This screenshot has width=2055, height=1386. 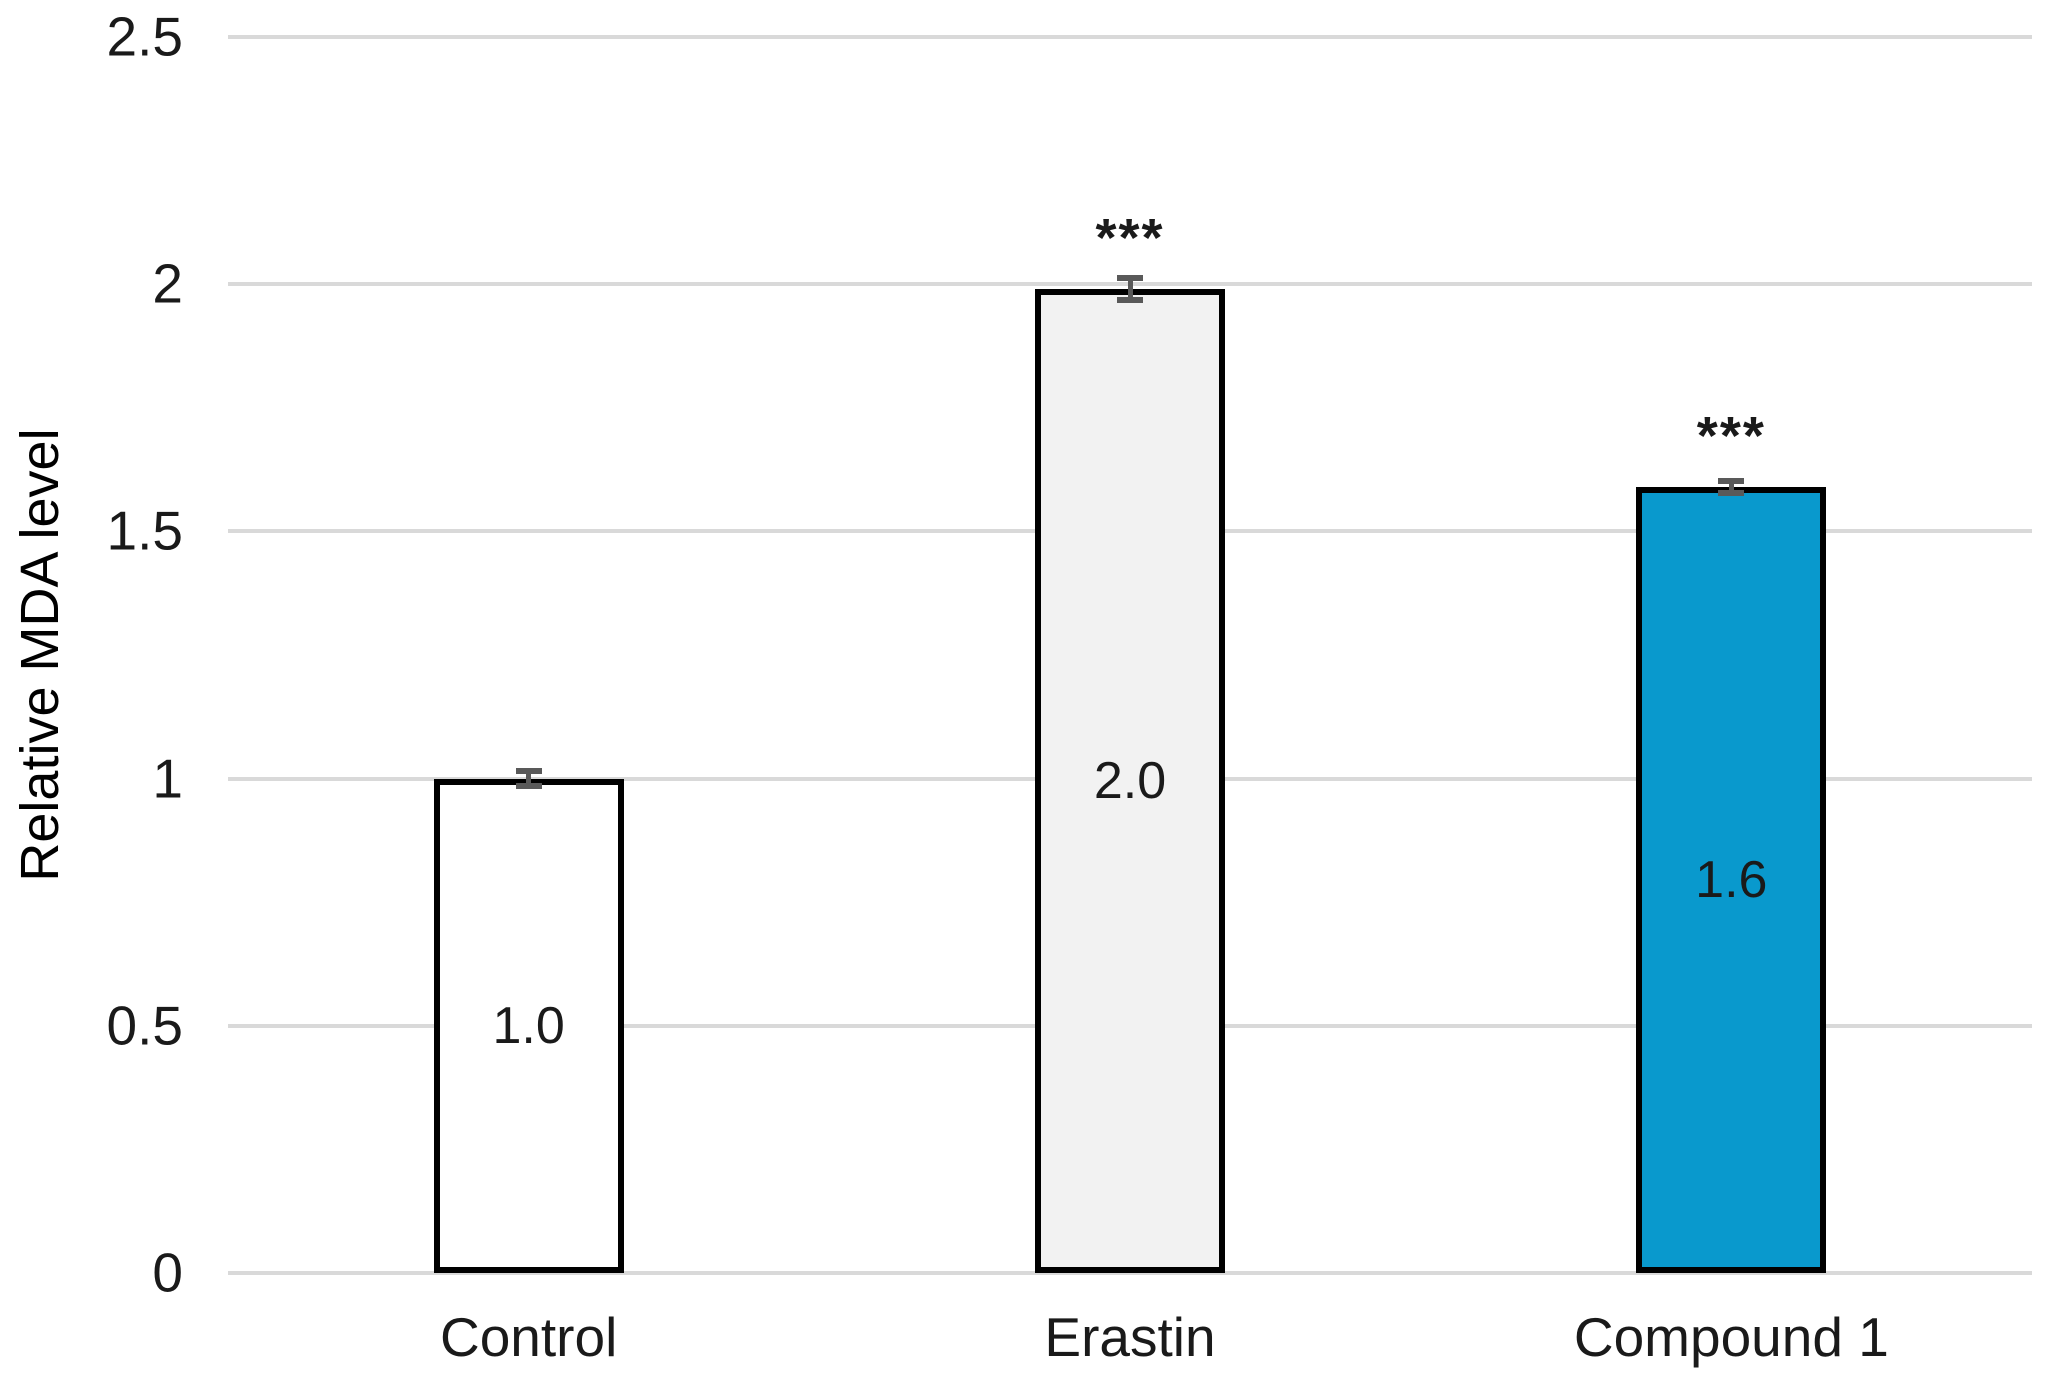 I want to click on y-tick-label: 1, so click(x=167, y=778).